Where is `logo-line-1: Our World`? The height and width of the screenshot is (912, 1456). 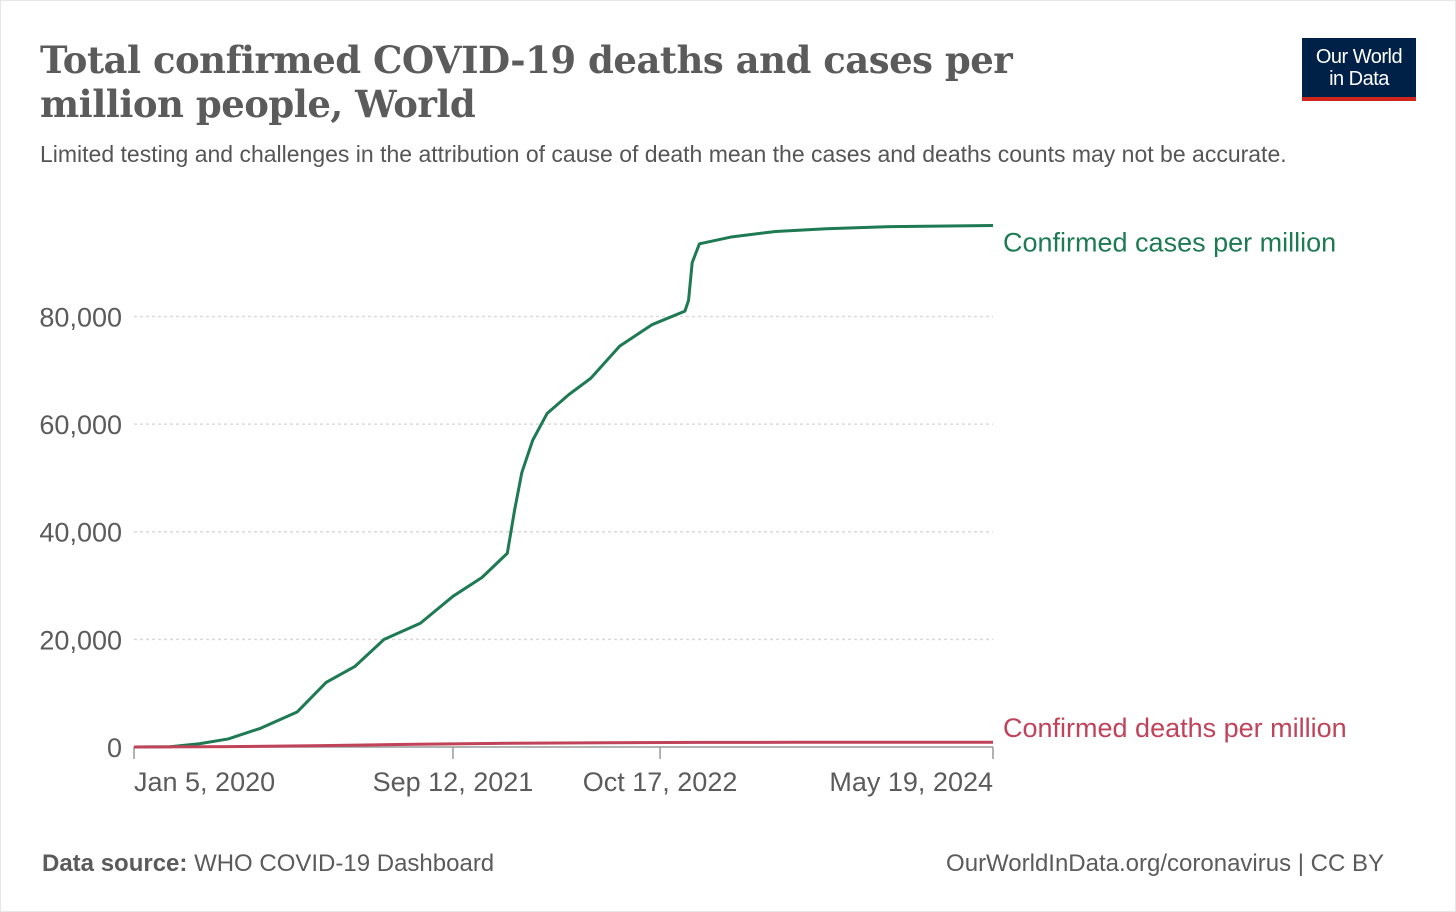 logo-line-1: Our World is located at coordinates (1359, 57).